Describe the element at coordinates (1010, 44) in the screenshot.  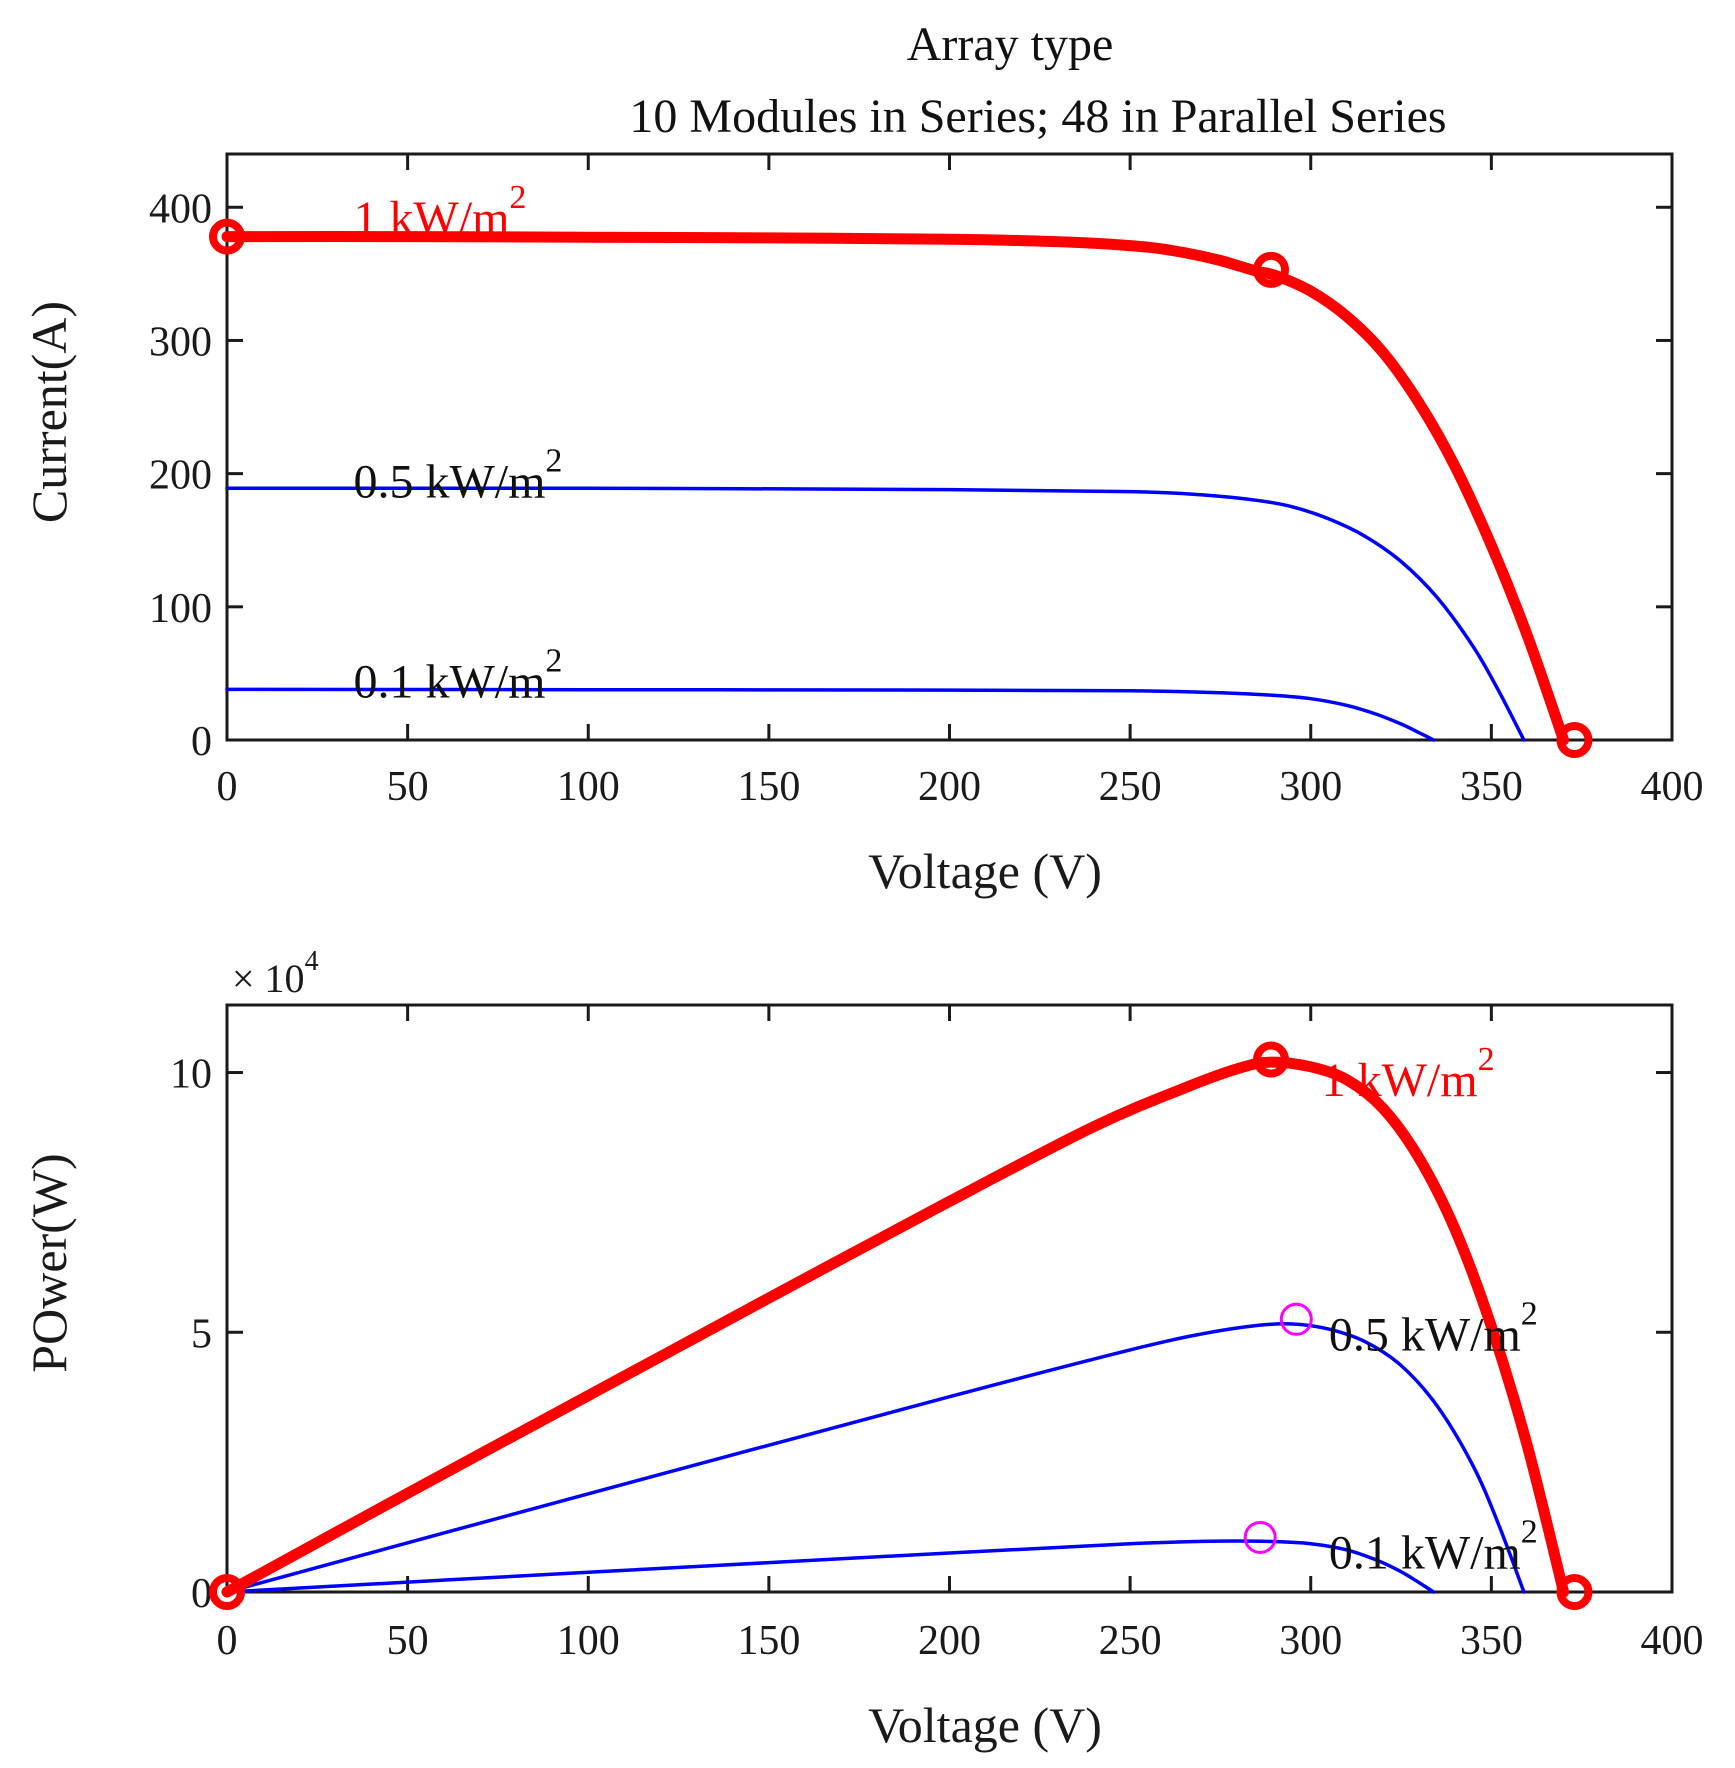
I see `chart-title-line1: Array type` at that location.